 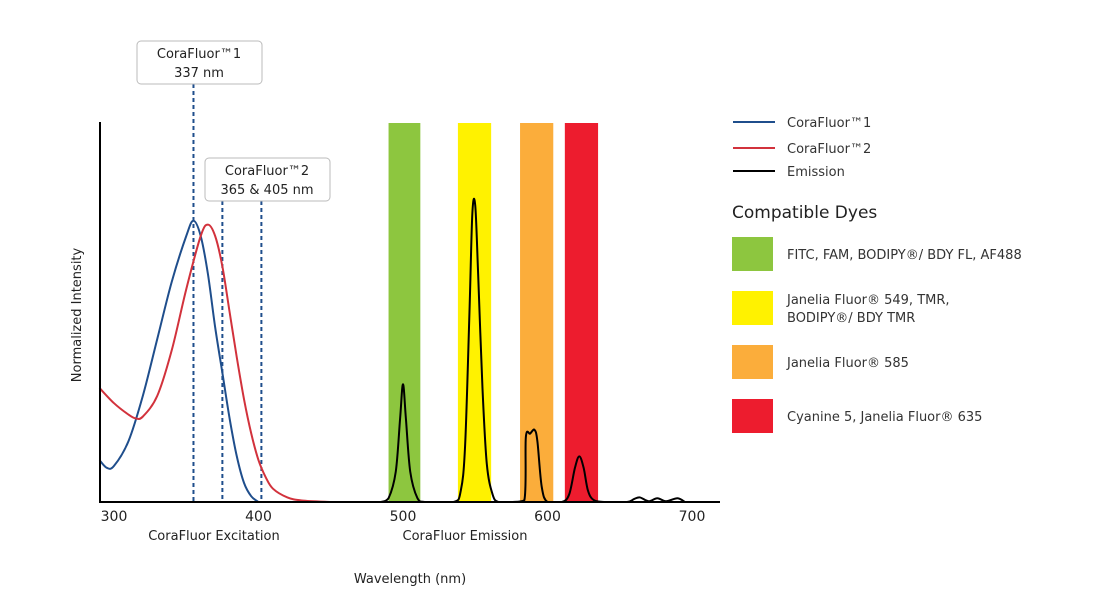 I want to click on x-ticks: 300 400 500 600 700, so click(x=403, y=517).